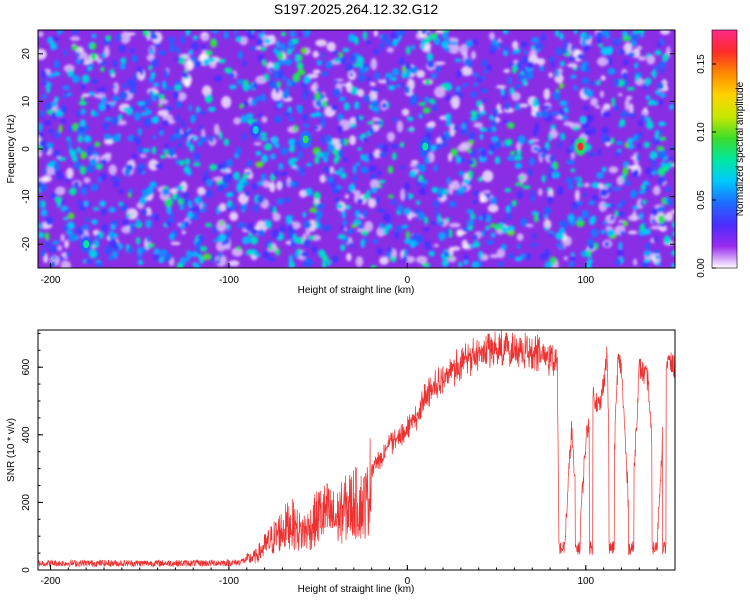 This screenshot has height=600, width=750. What do you see at coordinates (740, 148) in the screenshot?
I see `colorbar-label: Normalized spectral amplitude` at bounding box center [740, 148].